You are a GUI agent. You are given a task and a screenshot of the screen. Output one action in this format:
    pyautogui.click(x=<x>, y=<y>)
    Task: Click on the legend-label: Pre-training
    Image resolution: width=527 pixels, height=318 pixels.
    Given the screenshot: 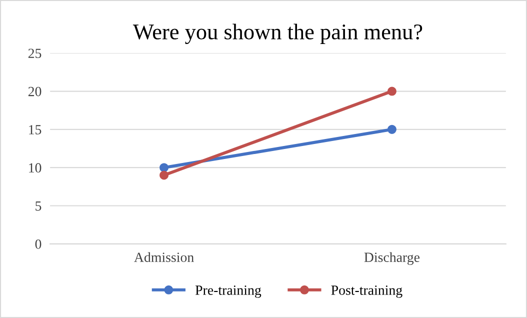 What is the action you would take?
    pyautogui.click(x=228, y=292)
    